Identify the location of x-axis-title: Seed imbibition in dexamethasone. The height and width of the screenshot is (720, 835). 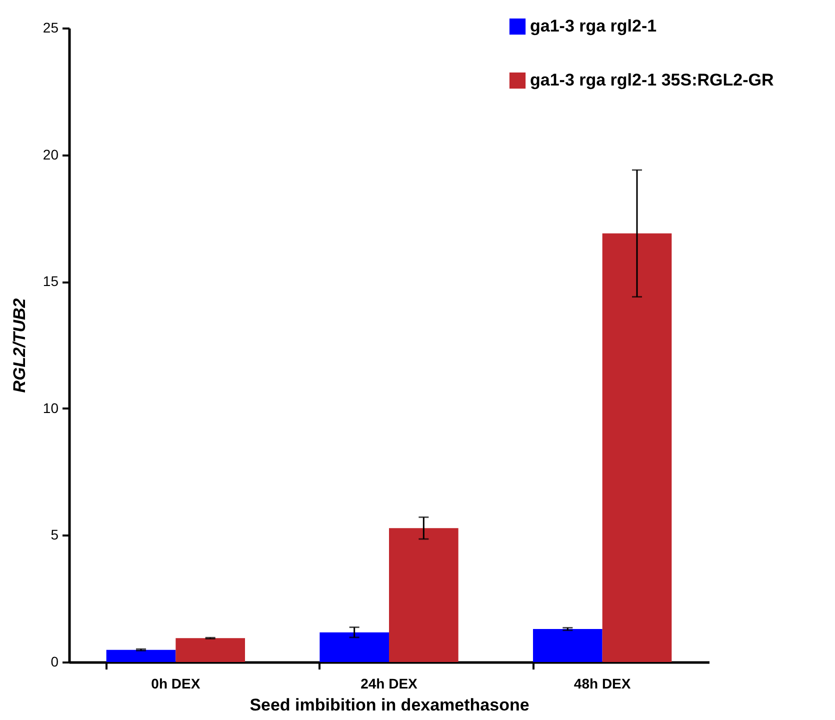
(390, 705).